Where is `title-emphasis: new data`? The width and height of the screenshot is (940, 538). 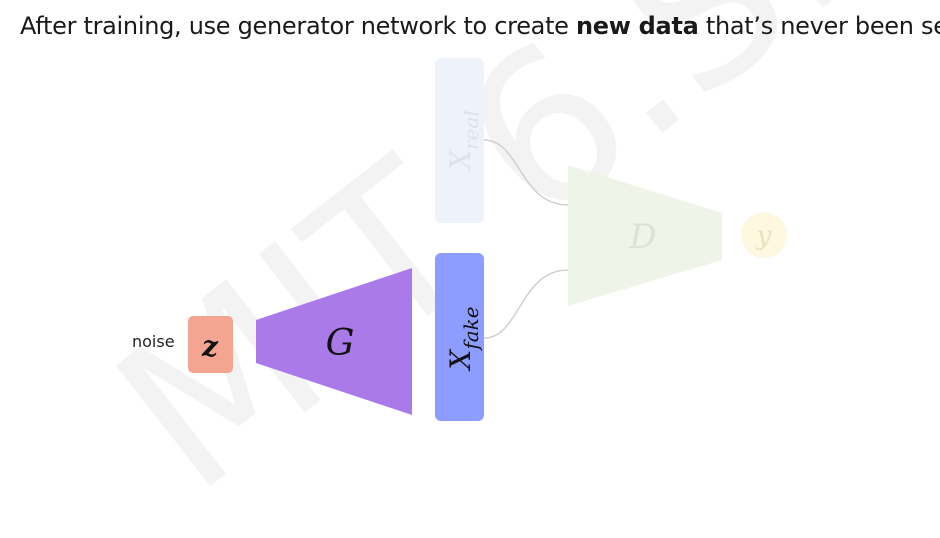
title-emphasis: new data is located at coordinates (637, 26).